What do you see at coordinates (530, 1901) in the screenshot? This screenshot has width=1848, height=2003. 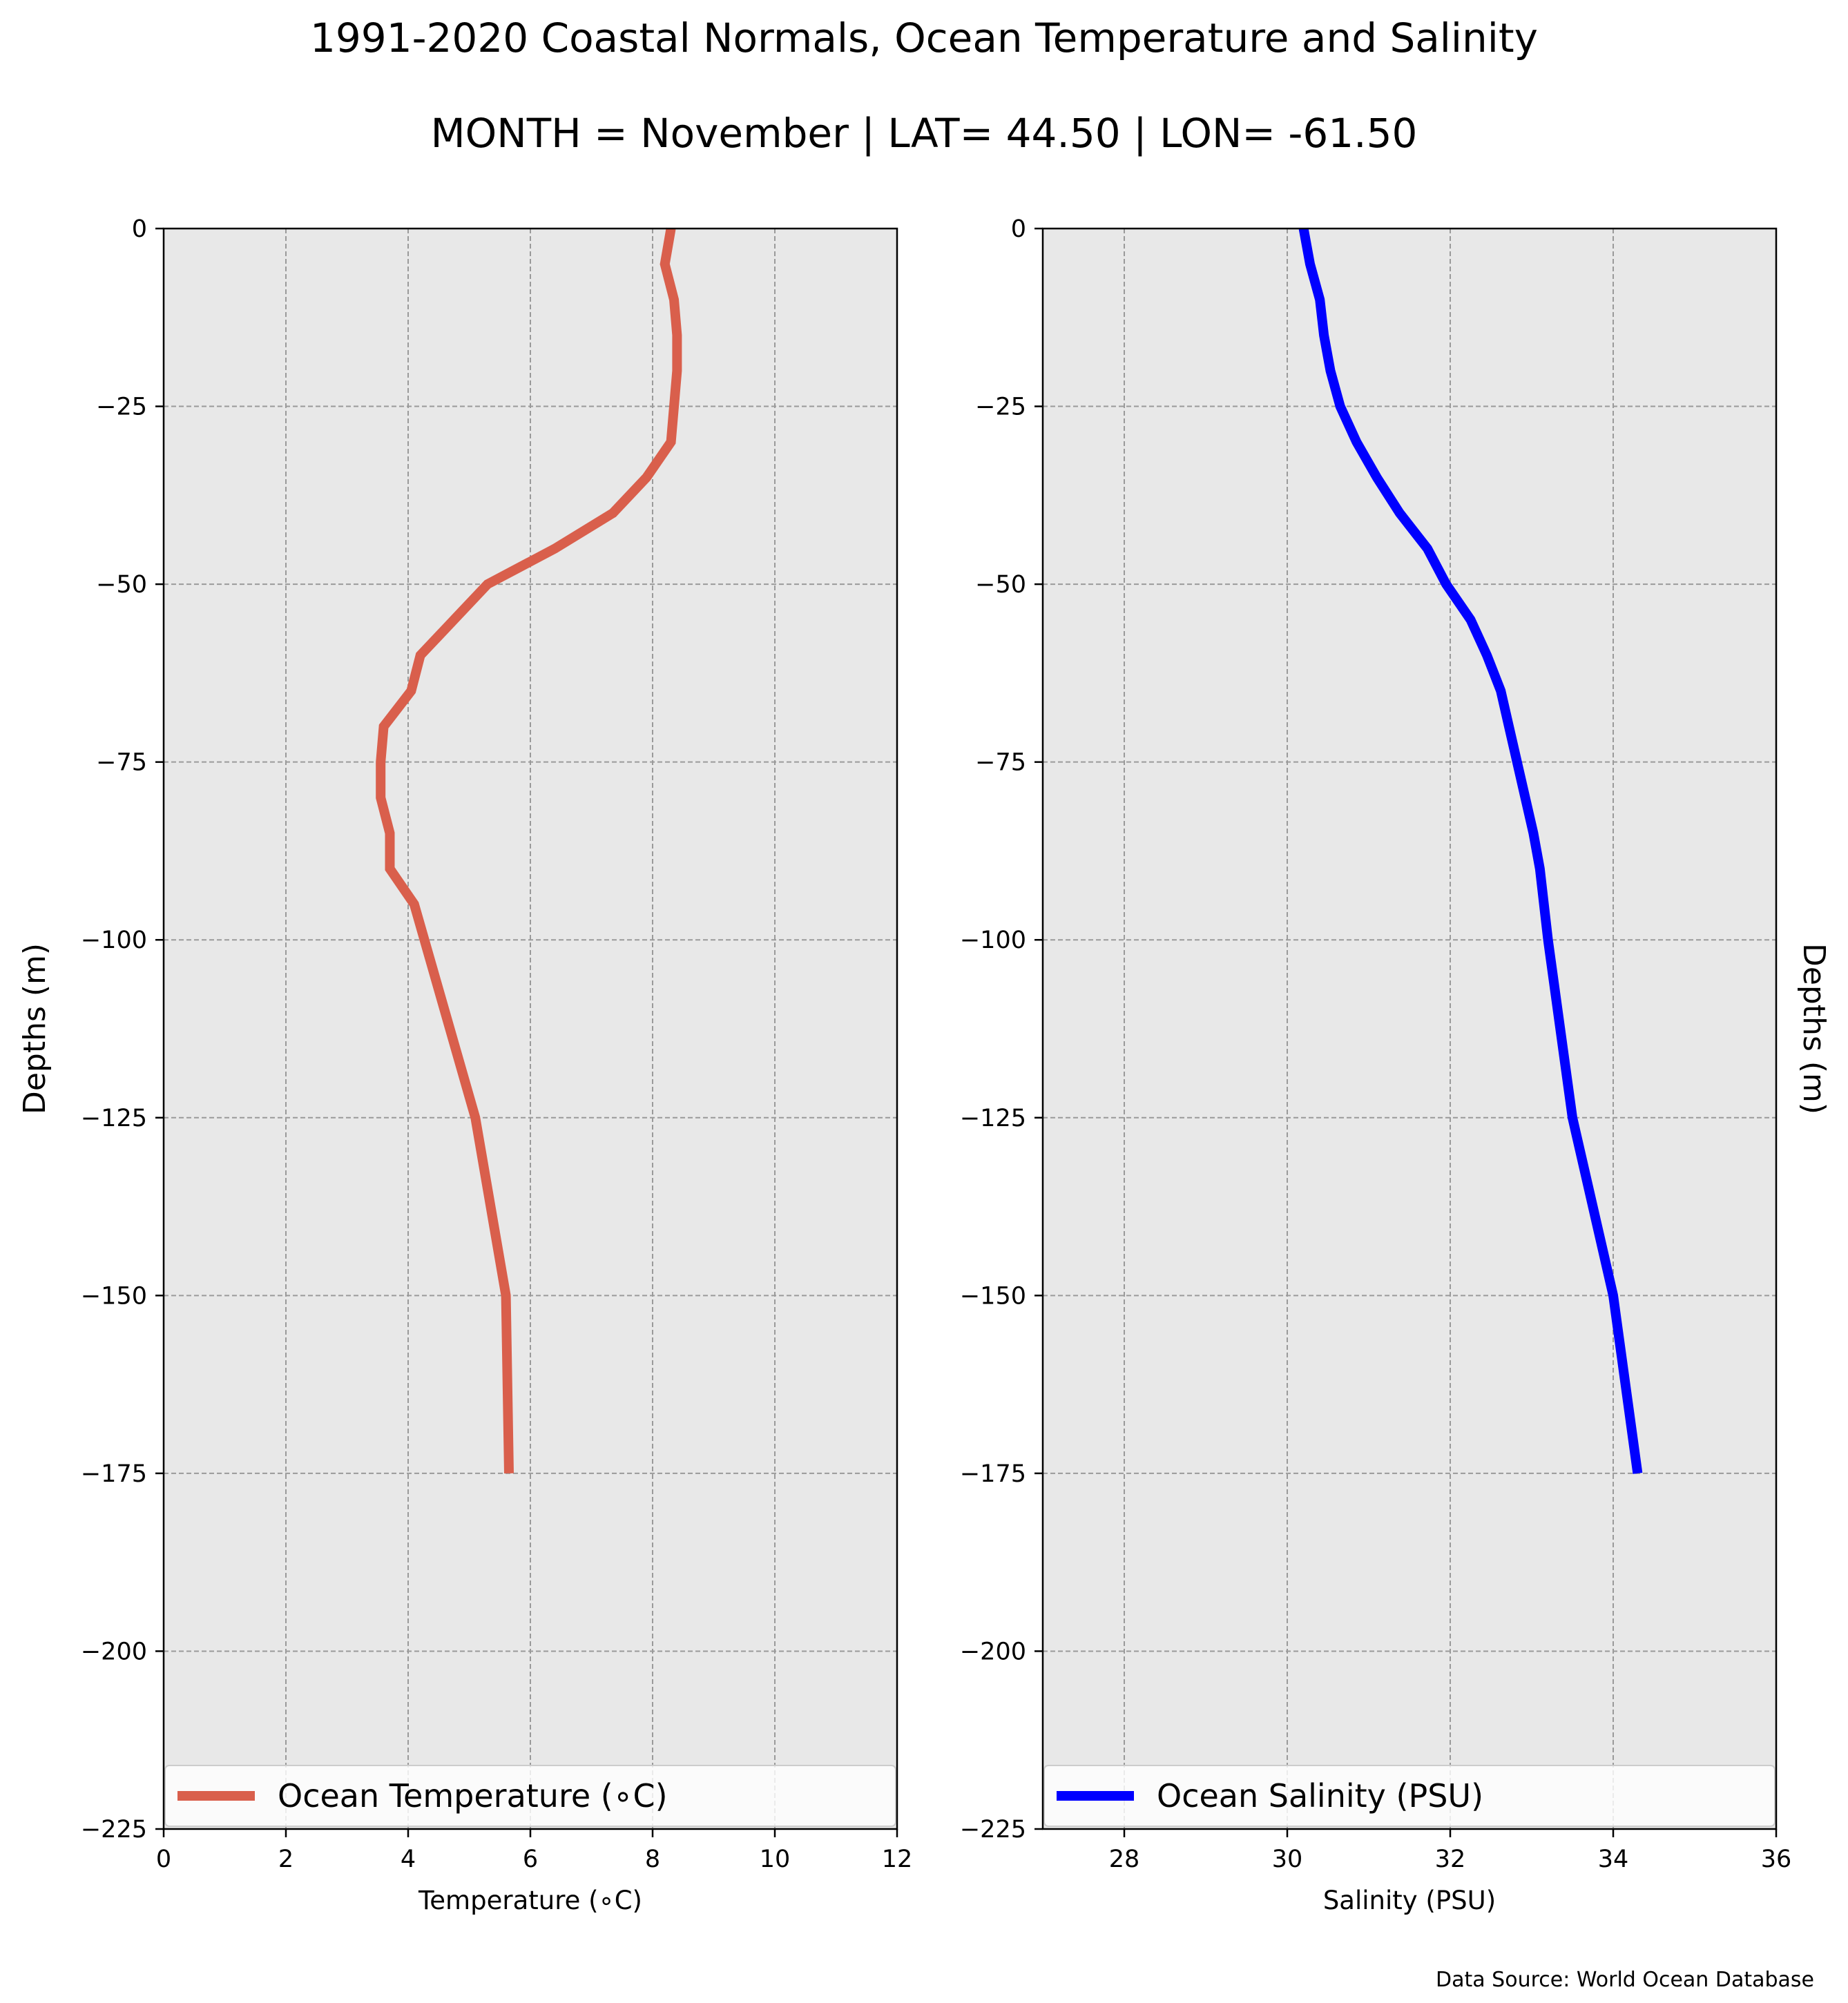 I see `temperature-x-axis-label: Temperature (∘C)` at bounding box center [530, 1901].